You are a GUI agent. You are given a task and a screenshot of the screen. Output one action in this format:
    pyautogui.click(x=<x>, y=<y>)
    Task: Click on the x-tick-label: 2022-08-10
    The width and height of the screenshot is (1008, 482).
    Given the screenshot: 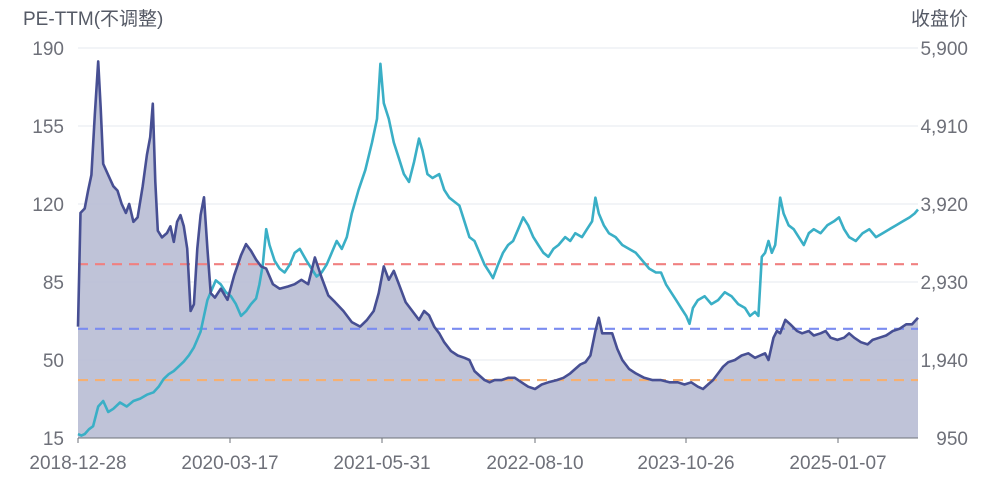 What is the action you would take?
    pyautogui.click(x=534, y=463)
    